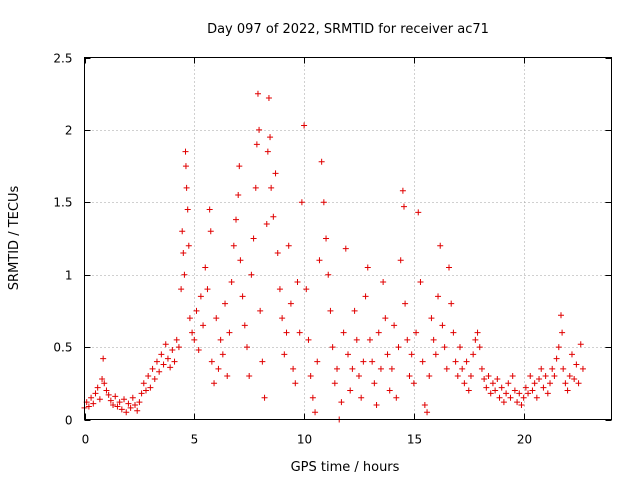 The width and height of the screenshot is (640, 484). Describe the element at coordinates (86, 440) in the screenshot. I see `x-tick-label: 0` at that location.